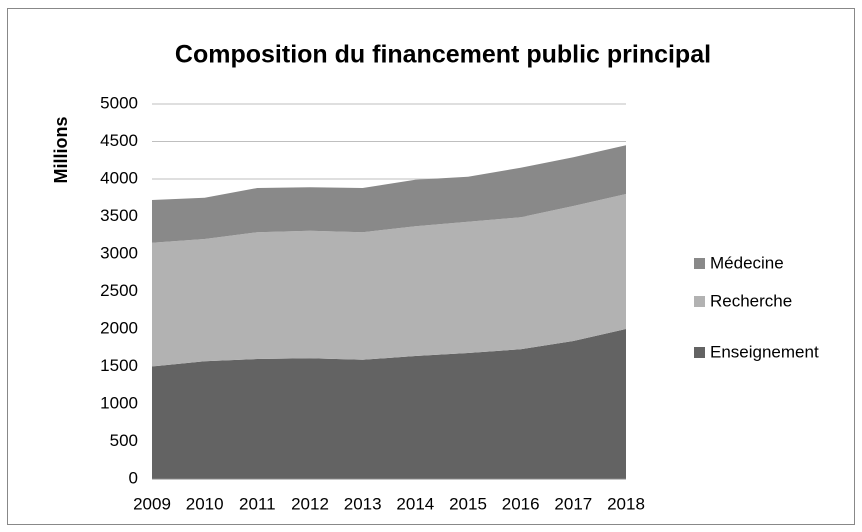  Describe the element at coordinates (119, 140) in the screenshot. I see `y-tick-label: 4500` at that location.